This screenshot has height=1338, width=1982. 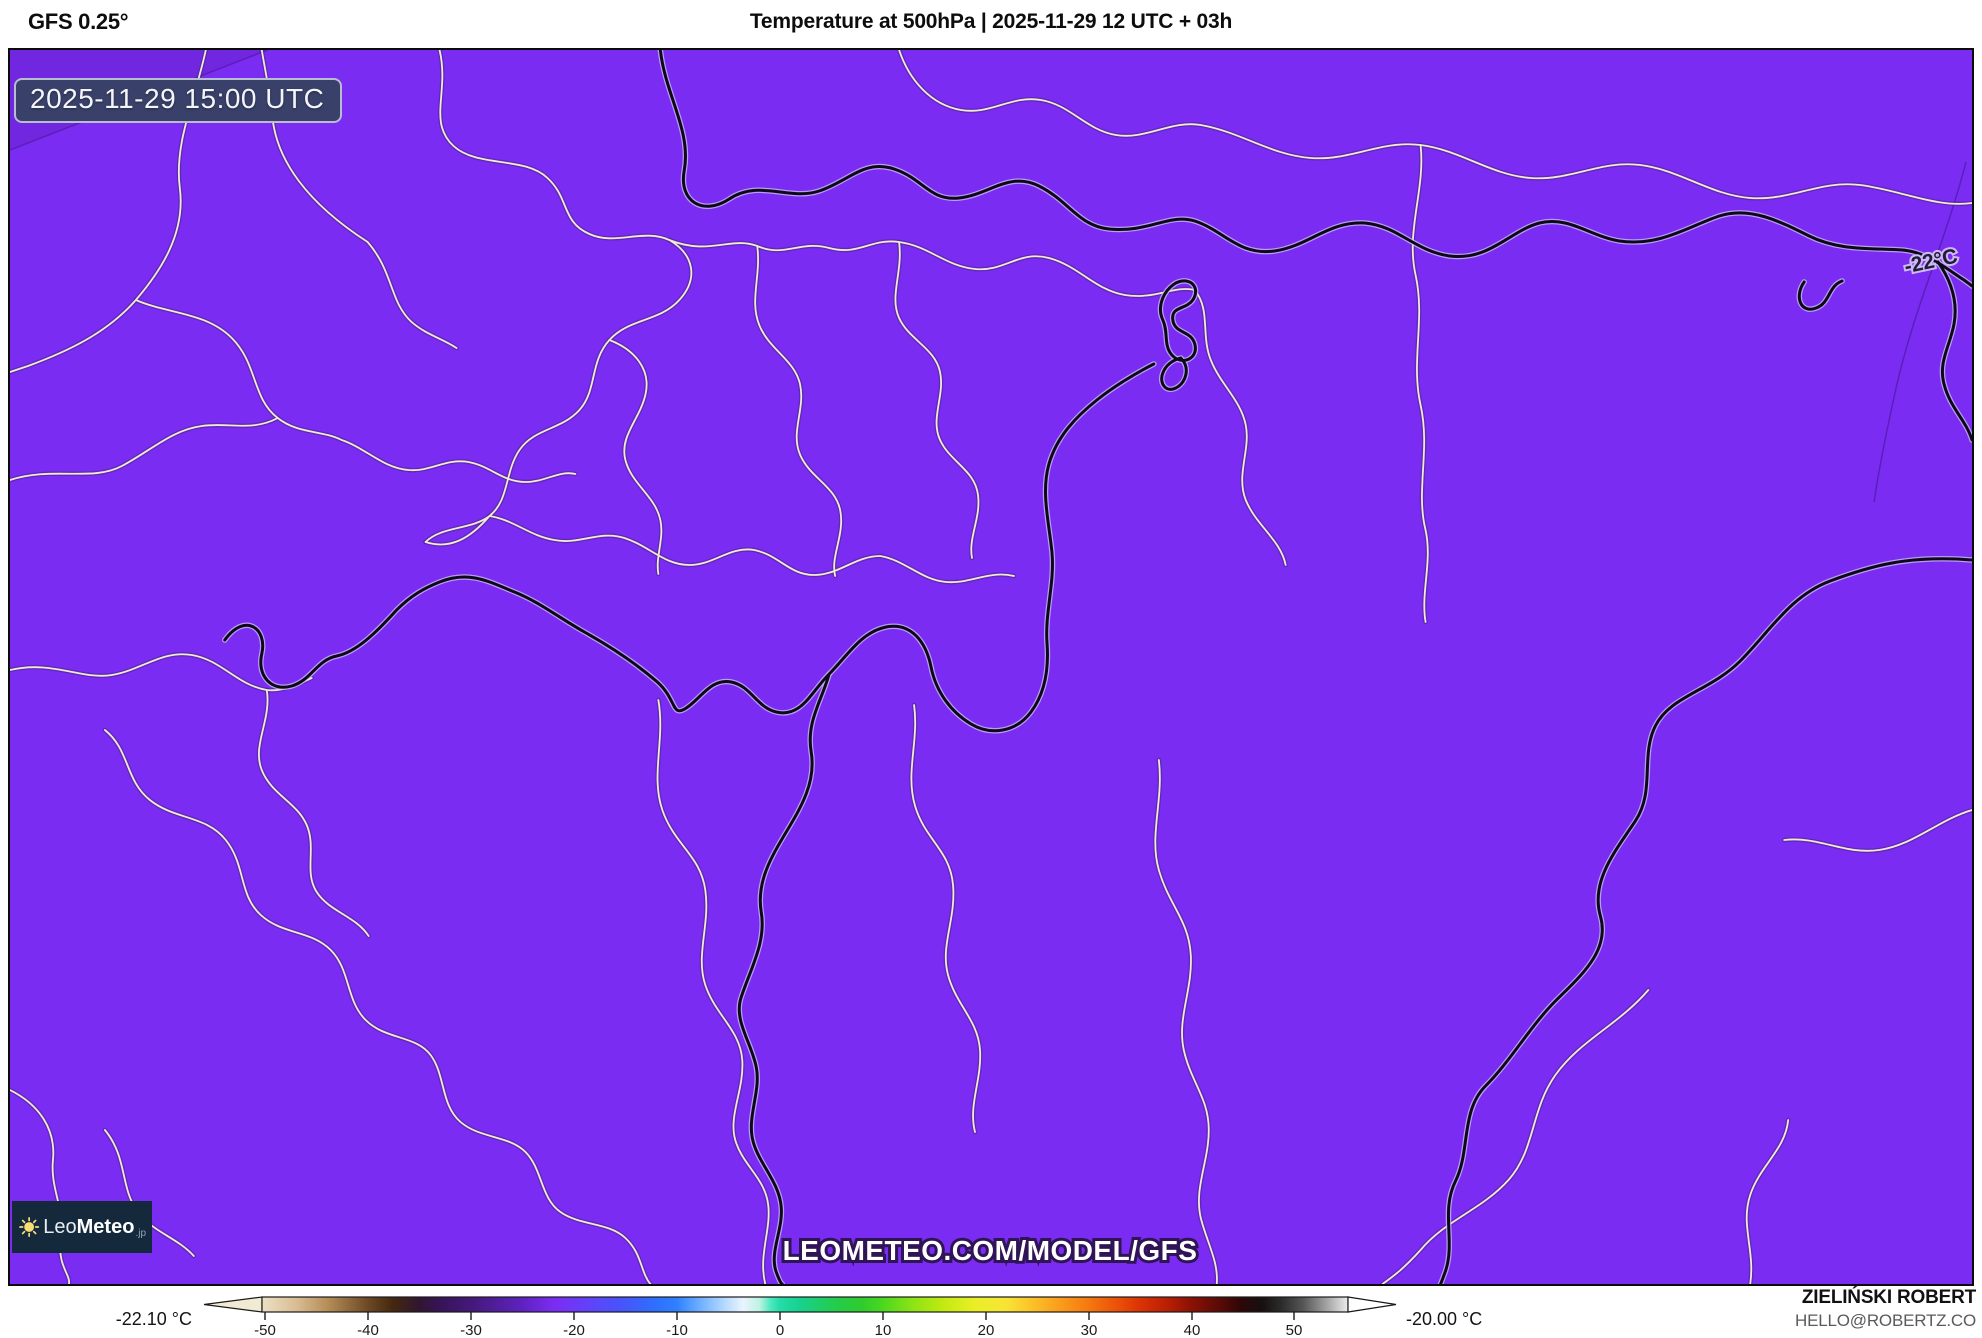 I want to click on timestamp-badge: 2025-11-29 15:00 UTC, so click(x=178, y=100).